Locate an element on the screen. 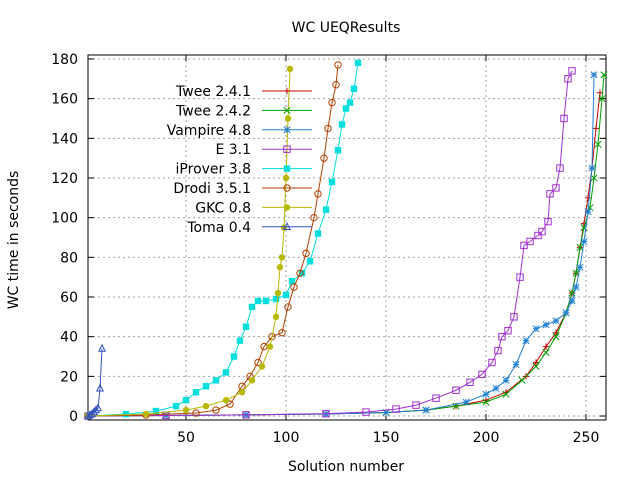 This screenshot has width=640, height=480. y-tick-label: 20 is located at coordinates (69, 377).